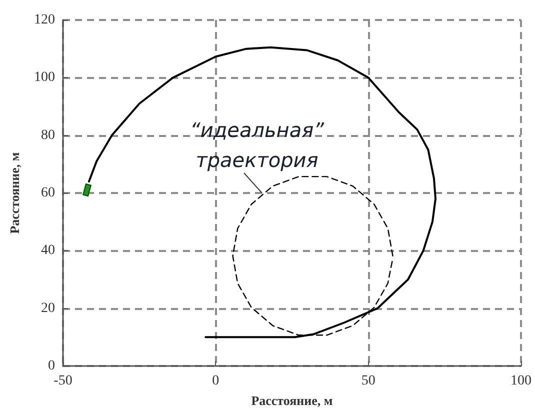 Image resolution: width=535 pixels, height=412 pixels. I want to click on y-tick-label: 20, so click(48, 308).